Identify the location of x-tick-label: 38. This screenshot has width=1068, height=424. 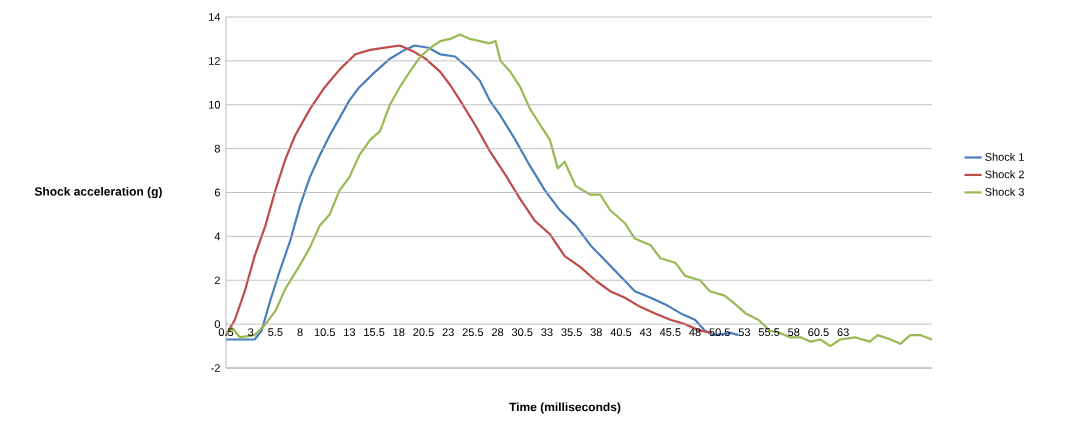
(596, 332).